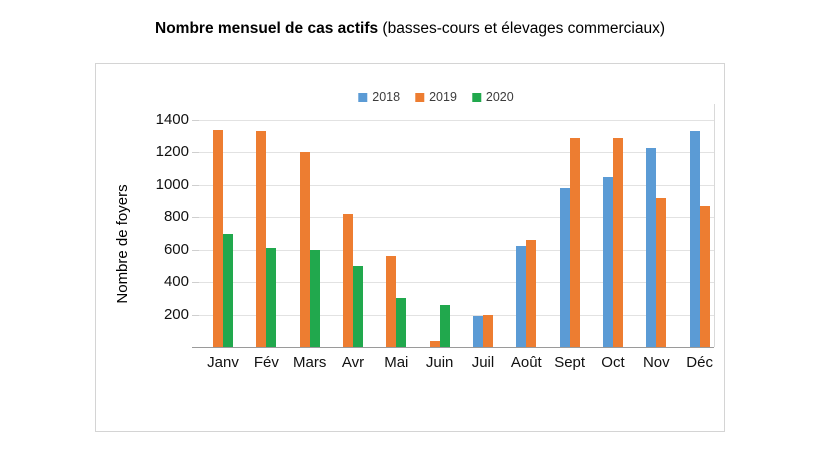  Describe the element at coordinates (477, 331) in the screenshot. I see `bar-2018-Juil` at that location.